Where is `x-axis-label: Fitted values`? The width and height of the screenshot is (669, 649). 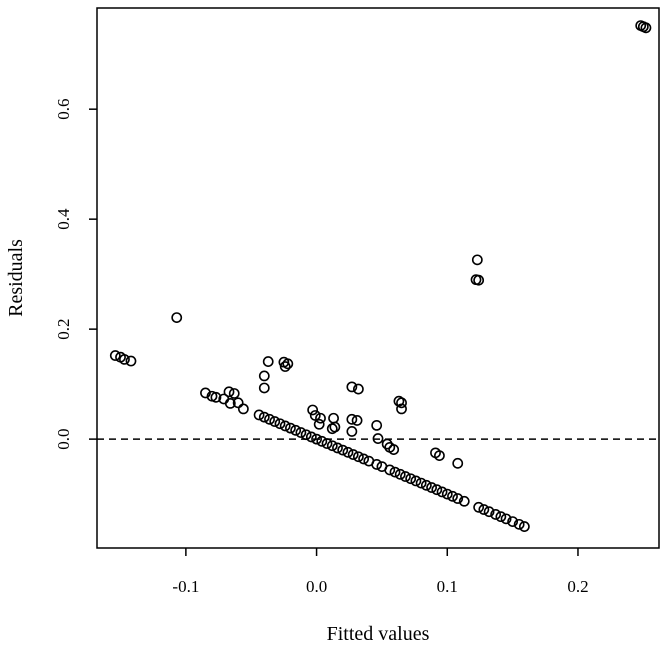
x-axis-label: Fitted values is located at coordinates (378, 634).